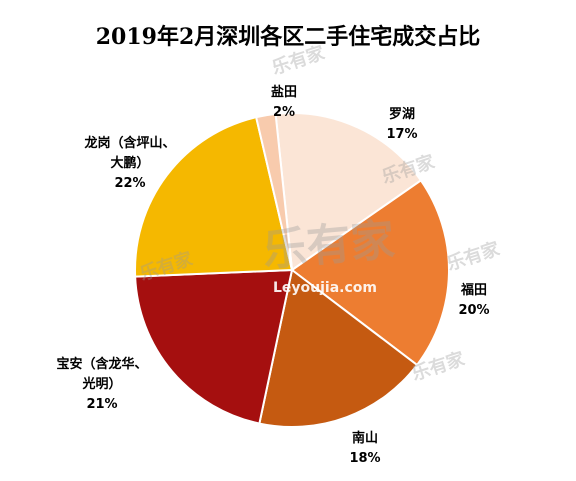 The height and width of the screenshot is (481, 576). Describe the element at coordinates (473, 300) in the screenshot. I see `slice-label-1: 福田 20%` at that location.